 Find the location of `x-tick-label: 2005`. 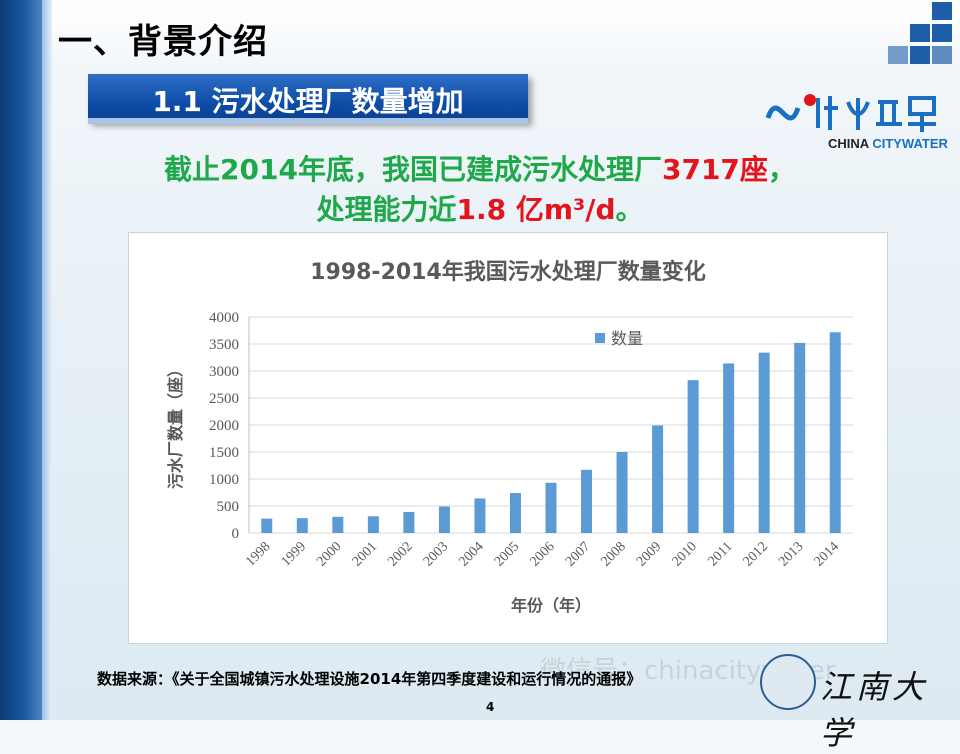

x-tick-label: 2005 is located at coordinates (507, 554).